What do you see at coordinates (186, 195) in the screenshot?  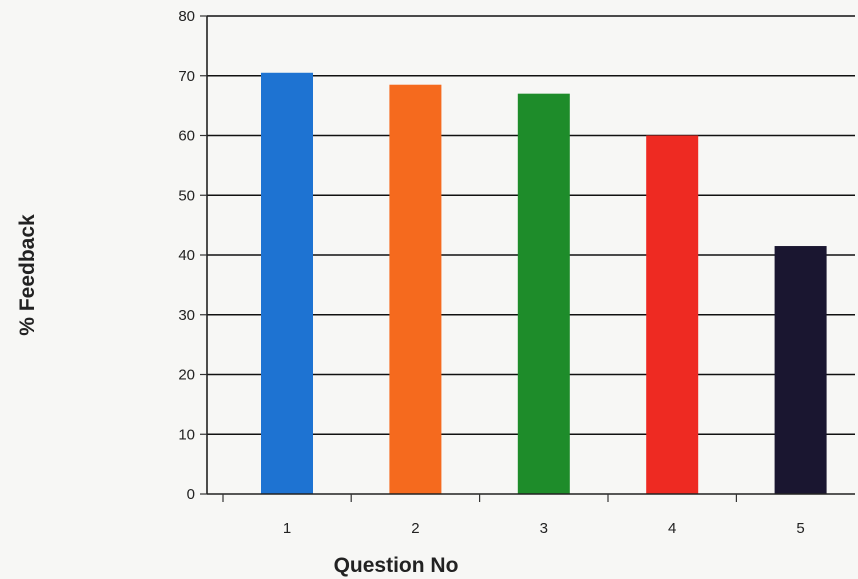 I see `y-tick-label: 50` at bounding box center [186, 195].